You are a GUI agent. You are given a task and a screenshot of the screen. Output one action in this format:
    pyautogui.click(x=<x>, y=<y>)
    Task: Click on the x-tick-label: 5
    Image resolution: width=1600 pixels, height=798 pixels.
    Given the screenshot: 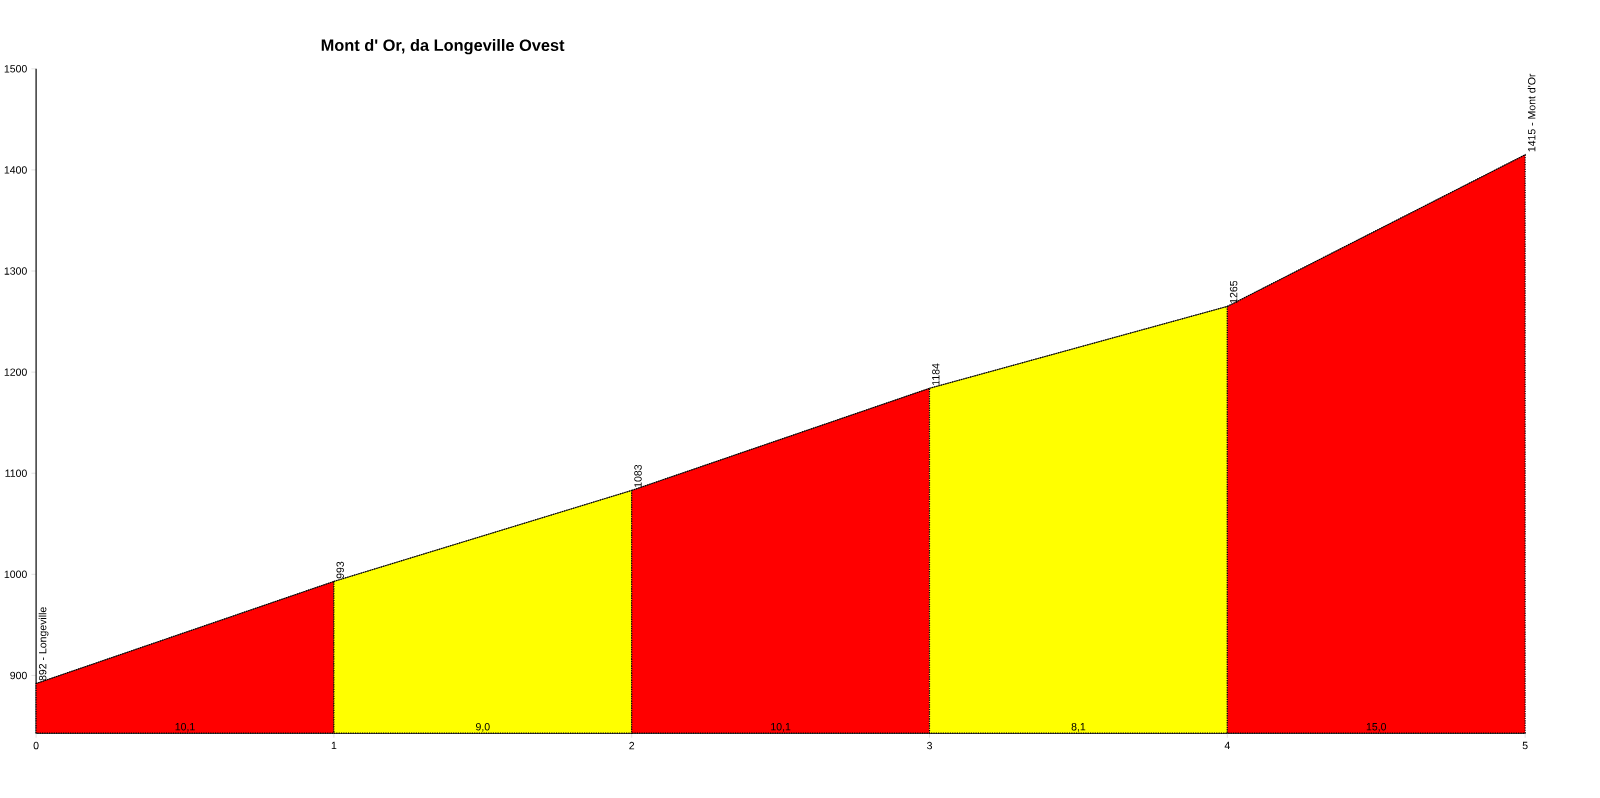 What is the action you would take?
    pyautogui.click(x=1525, y=745)
    